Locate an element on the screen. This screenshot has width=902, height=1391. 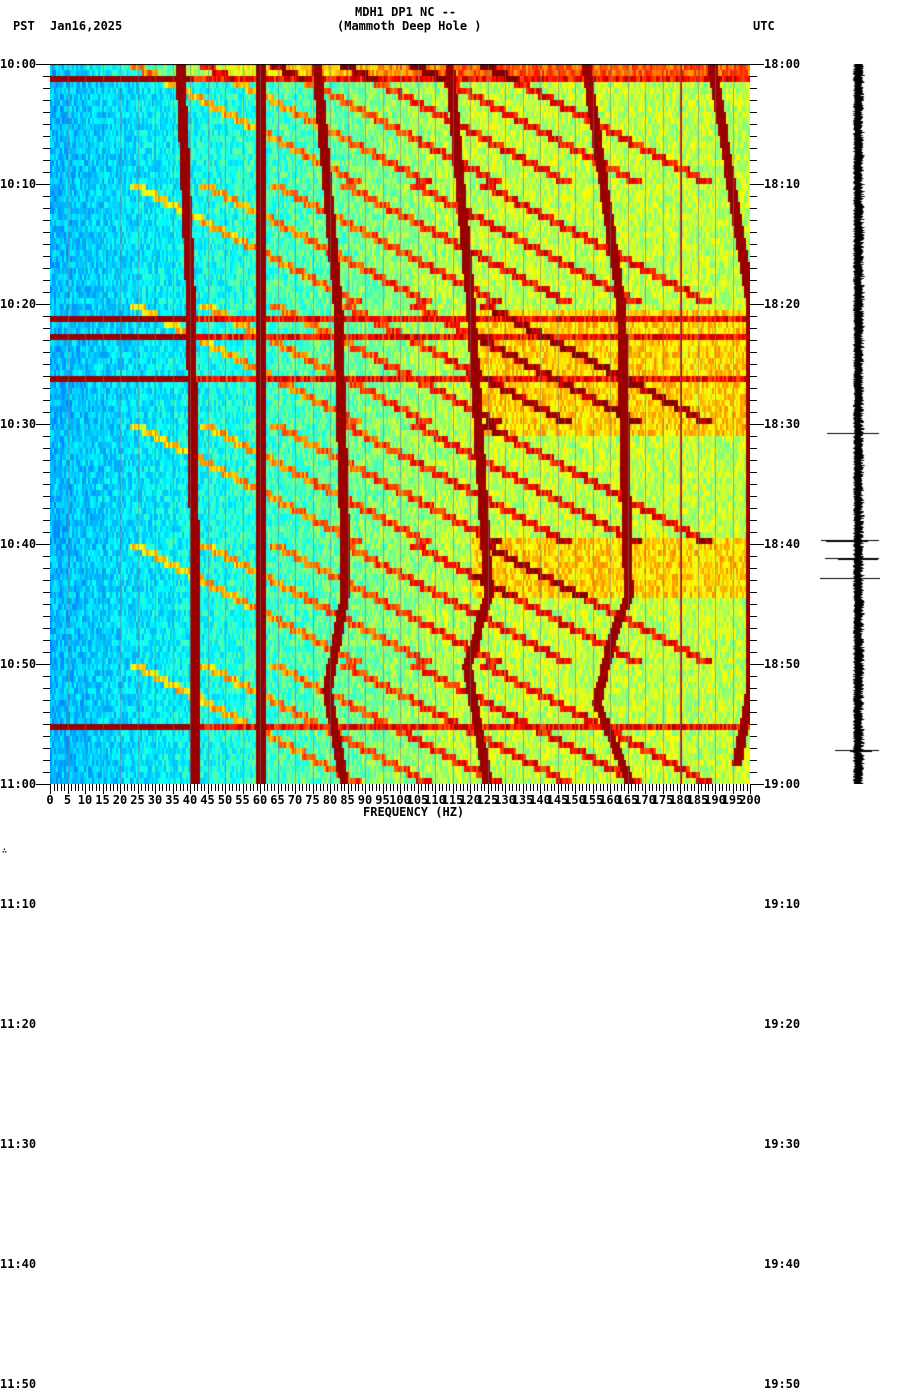
x-tick-label: 105 is located at coordinates (417, 800).